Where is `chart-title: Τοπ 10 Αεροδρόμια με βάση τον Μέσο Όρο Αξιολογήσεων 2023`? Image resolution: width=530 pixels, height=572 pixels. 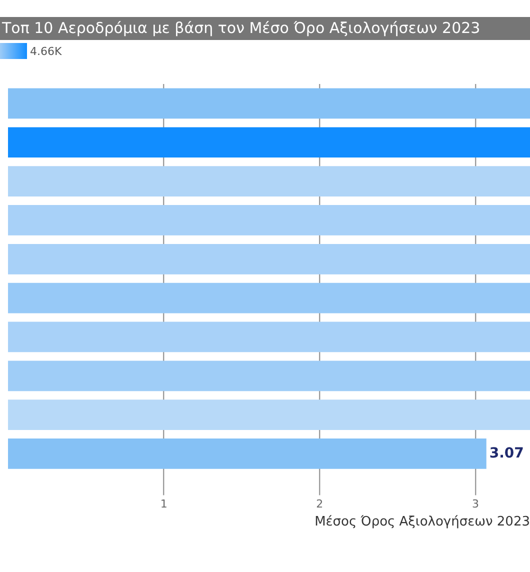 chart-title: Τοπ 10 Αεροδρόμια με βάση τον Μέσο Όρο Αξιολογήσεων 2023 is located at coordinates (265, 28).